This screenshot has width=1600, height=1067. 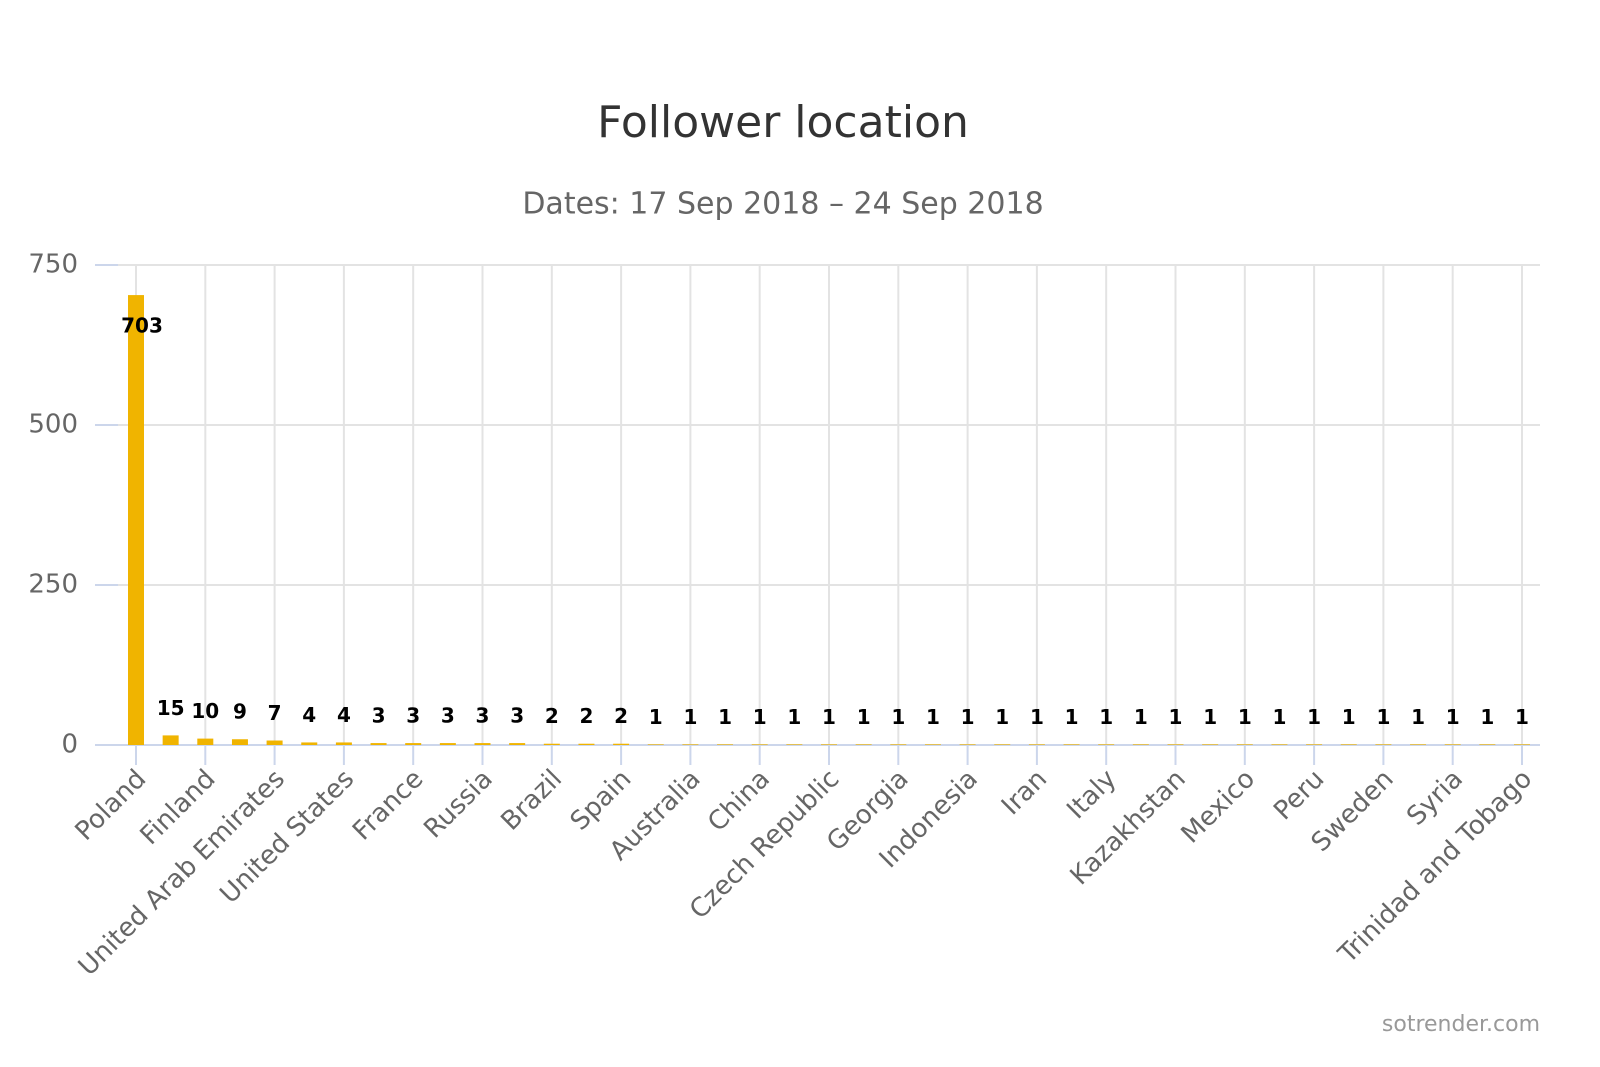 What do you see at coordinates (53, 265) in the screenshot?
I see `y-tick-label: 750` at bounding box center [53, 265].